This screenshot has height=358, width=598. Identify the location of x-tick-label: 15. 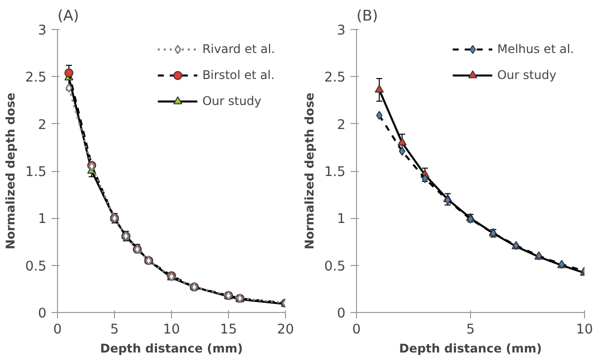
(228, 330).